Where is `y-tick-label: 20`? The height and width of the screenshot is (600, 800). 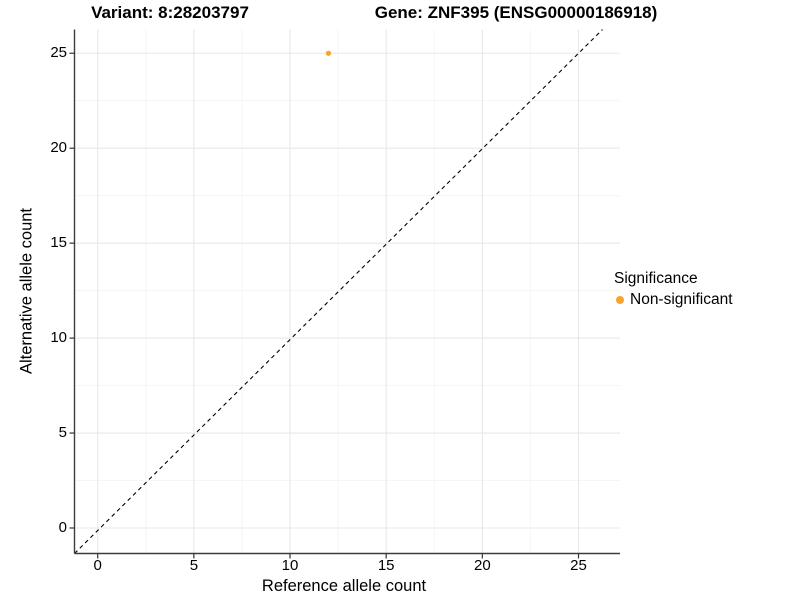 y-tick-label: 20 is located at coordinates (58, 148).